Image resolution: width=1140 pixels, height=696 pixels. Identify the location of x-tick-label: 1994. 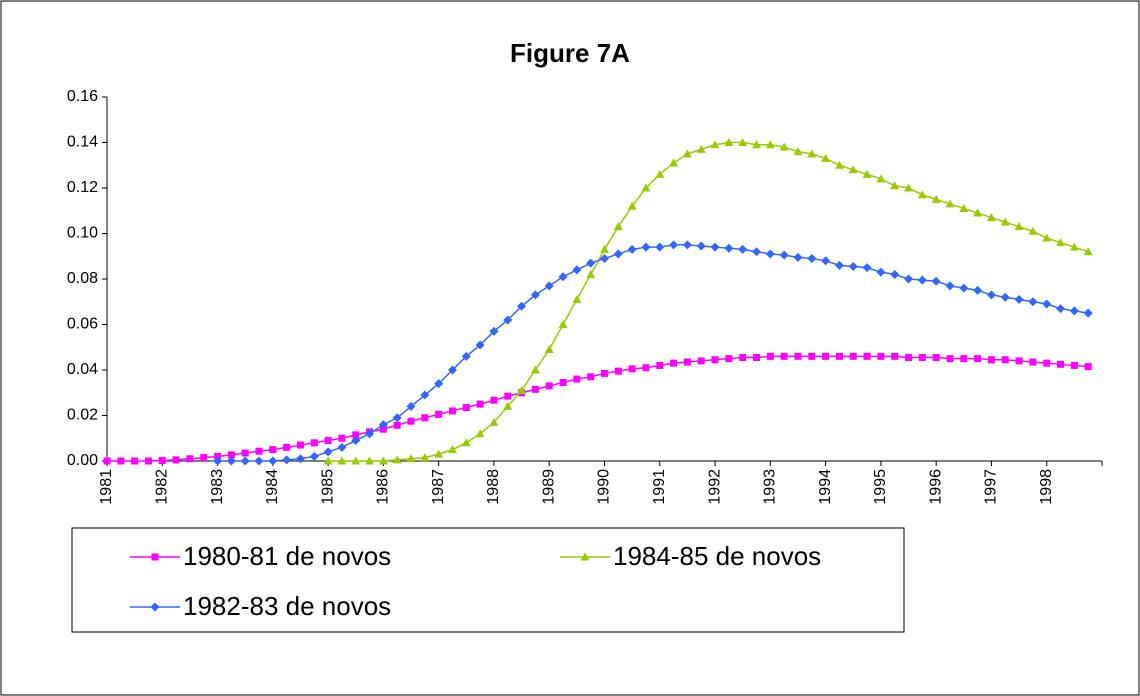
(825, 487).